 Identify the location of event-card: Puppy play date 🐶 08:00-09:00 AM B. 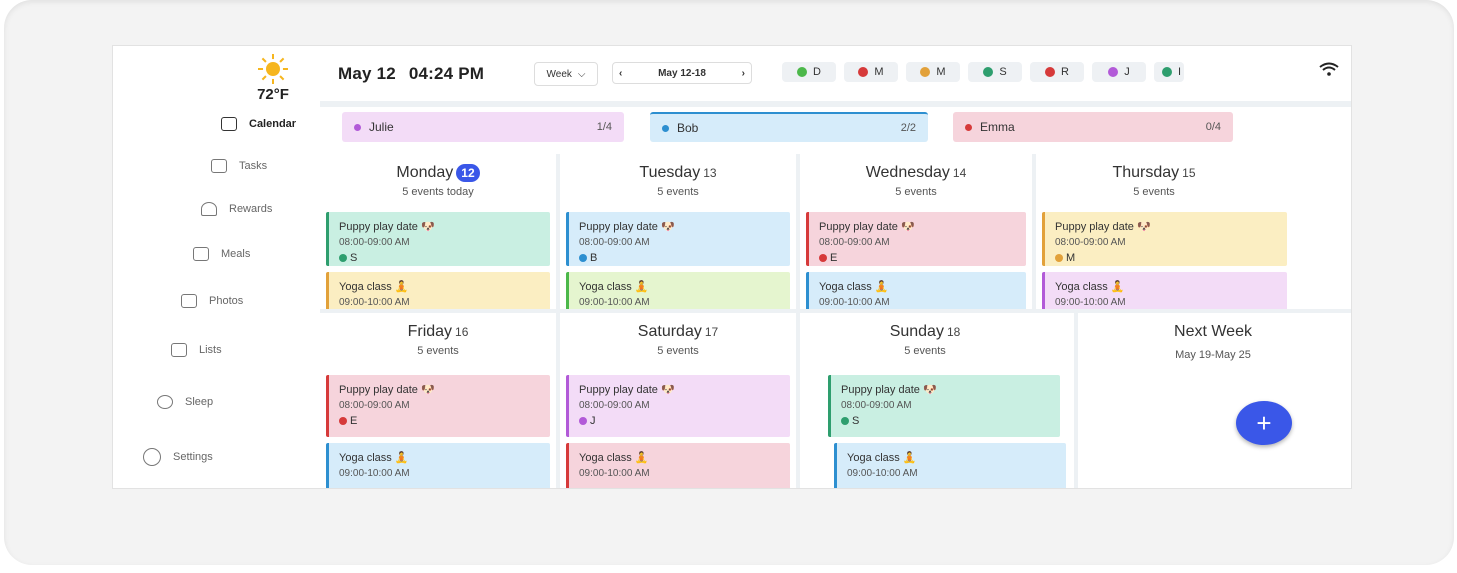
(678, 239).